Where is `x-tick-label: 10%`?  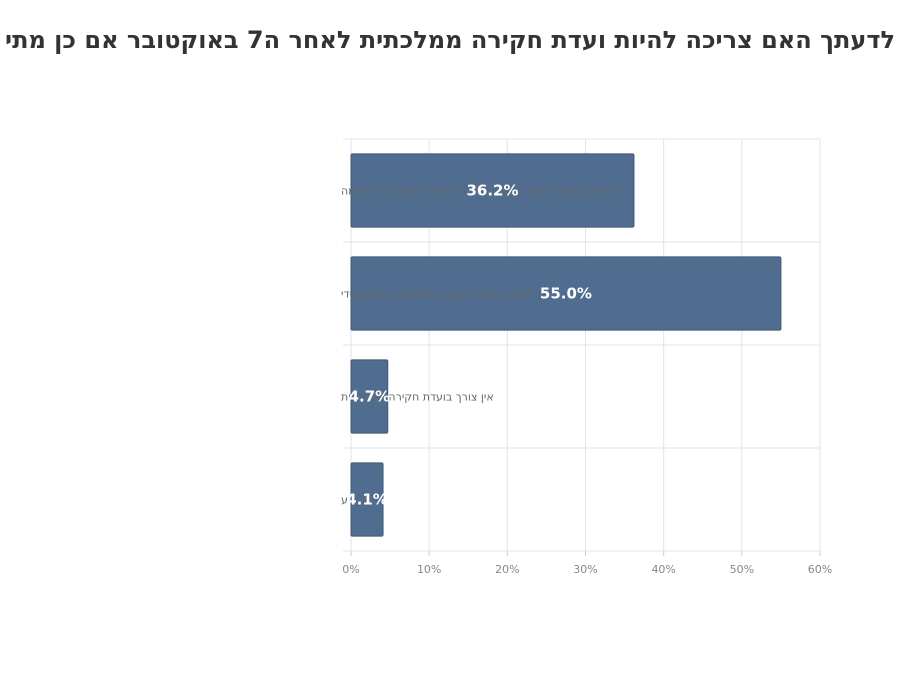
x-tick-label: 10% is located at coordinates (429, 569).